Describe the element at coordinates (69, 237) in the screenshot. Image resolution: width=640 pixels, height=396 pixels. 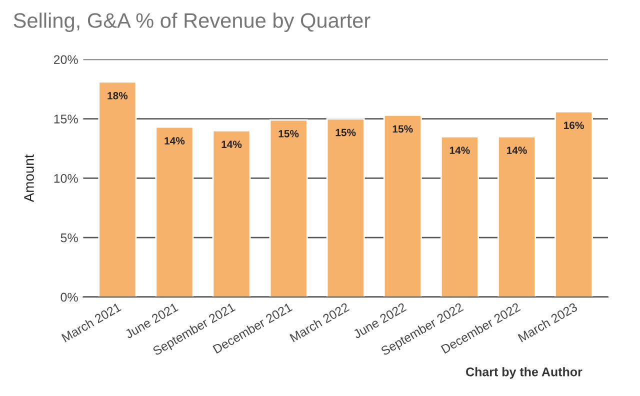
I see `y-tick-label: 5%` at that location.